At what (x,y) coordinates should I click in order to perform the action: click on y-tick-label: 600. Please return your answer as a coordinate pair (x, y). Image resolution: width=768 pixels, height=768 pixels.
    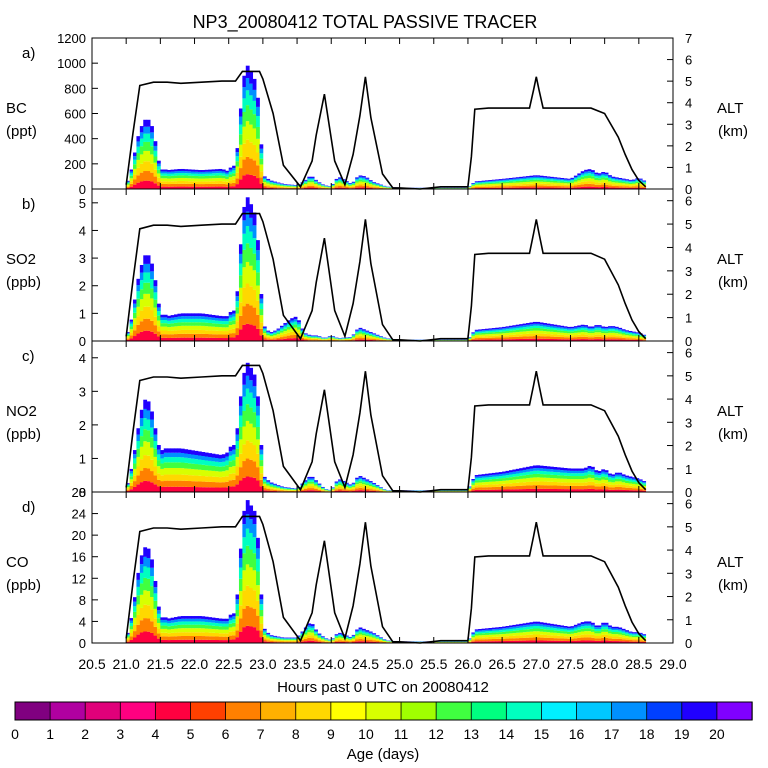
    Looking at the image, I should click on (75, 114).